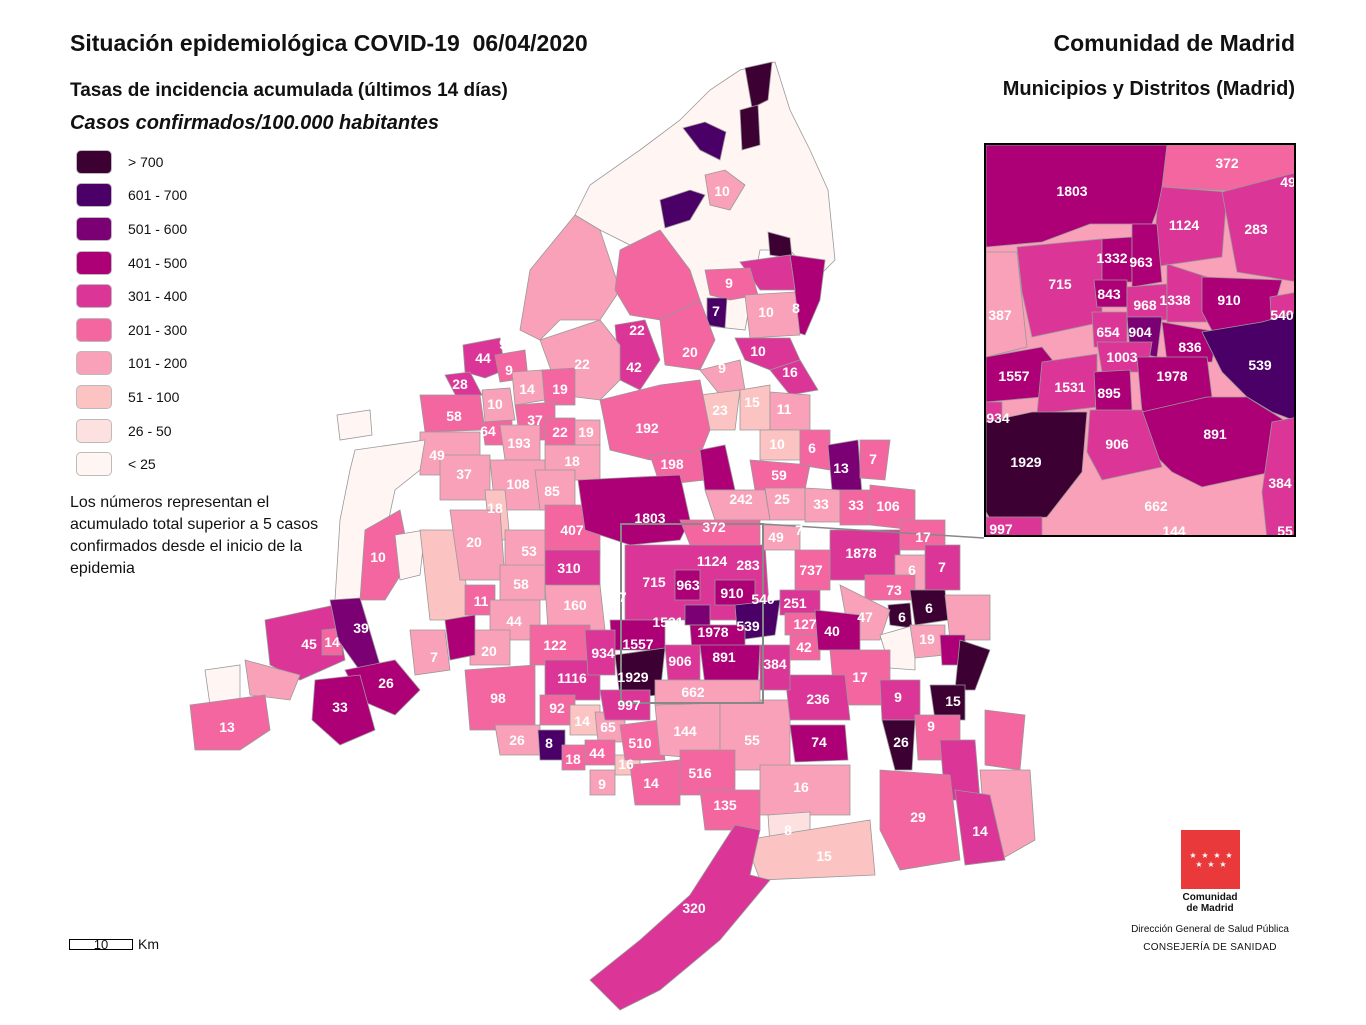 The width and height of the screenshot is (1366, 1025). I want to click on value-label: 236, so click(818, 699).